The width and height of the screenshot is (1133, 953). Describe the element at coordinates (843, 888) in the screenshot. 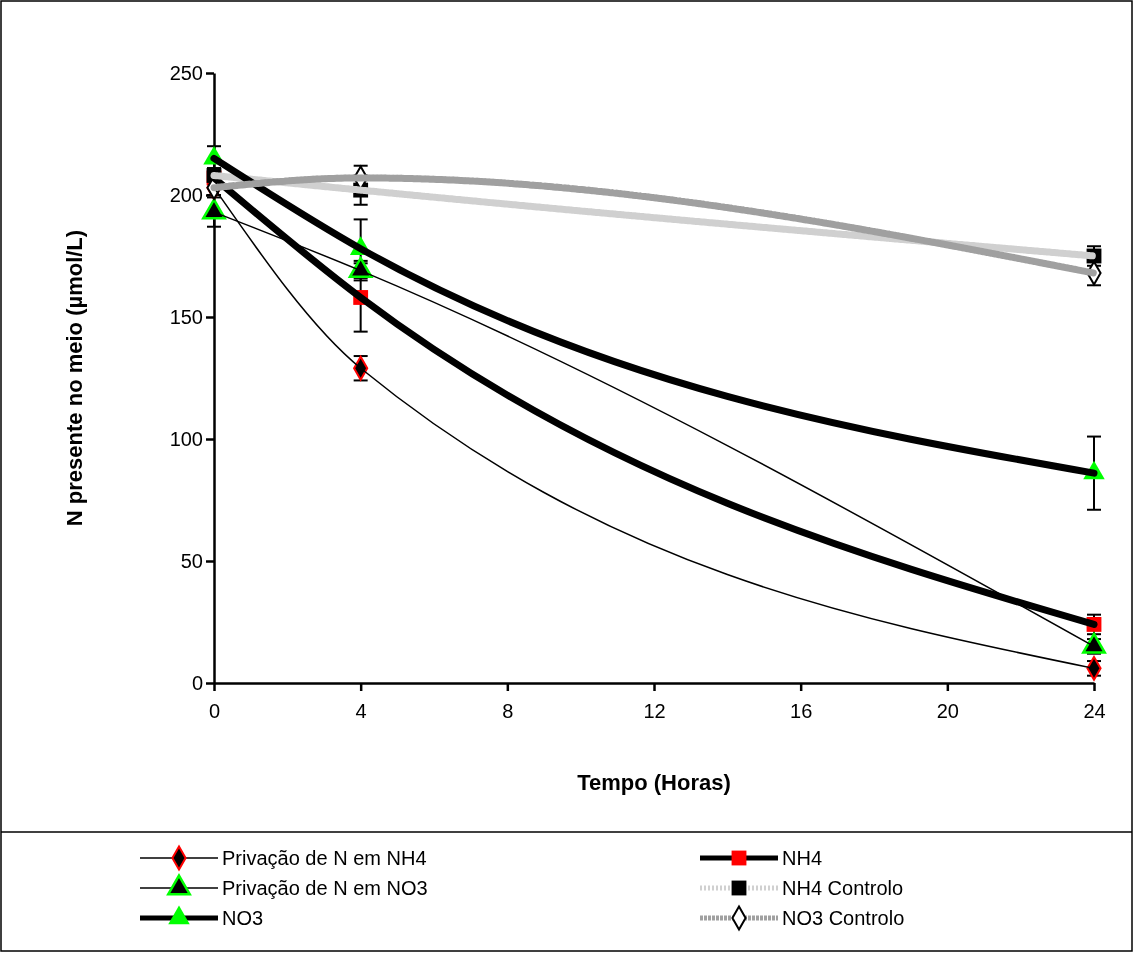

I see `legend-label: NH4 Controlo` at that location.